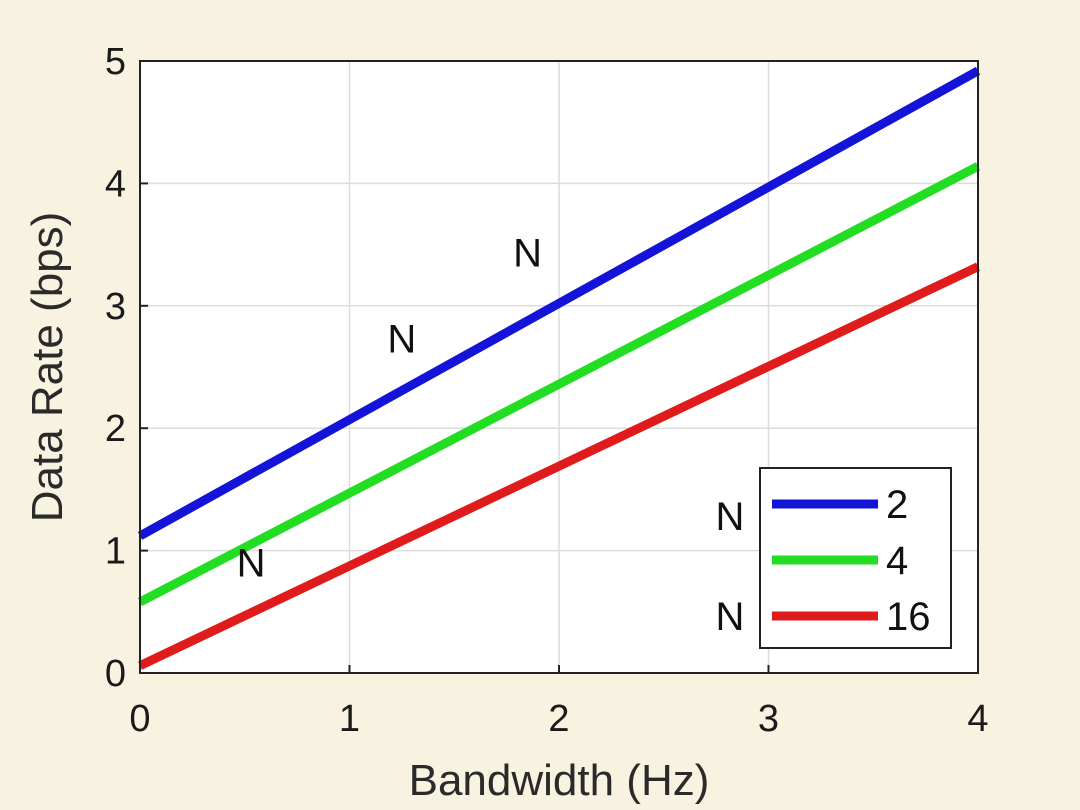  Describe the element at coordinates (977, 719) in the screenshot. I see `x-tick-label: 4` at that location.